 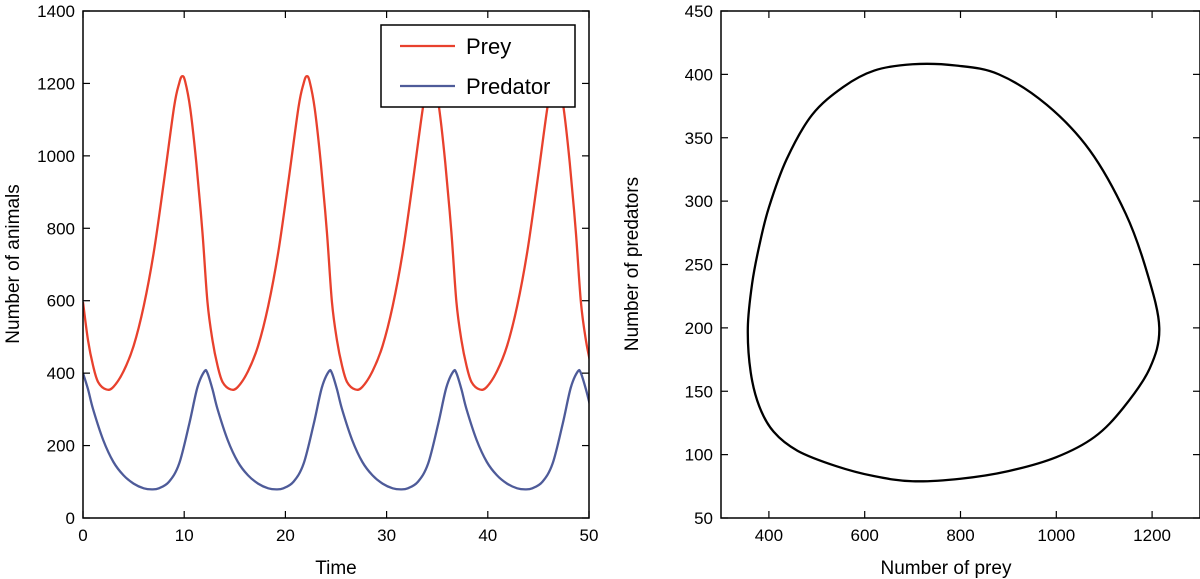 What do you see at coordinates (56, 156) in the screenshot?
I see `time-series-y-tick-label: 1000` at bounding box center [56, 156].